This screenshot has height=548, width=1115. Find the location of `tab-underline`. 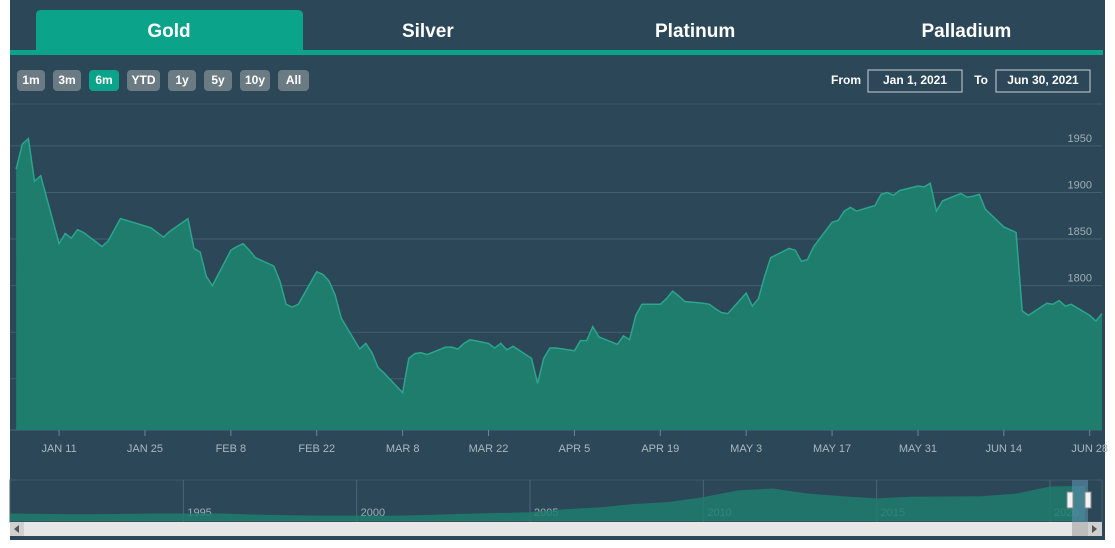

tab-underline is located at coordinates (556, 52).